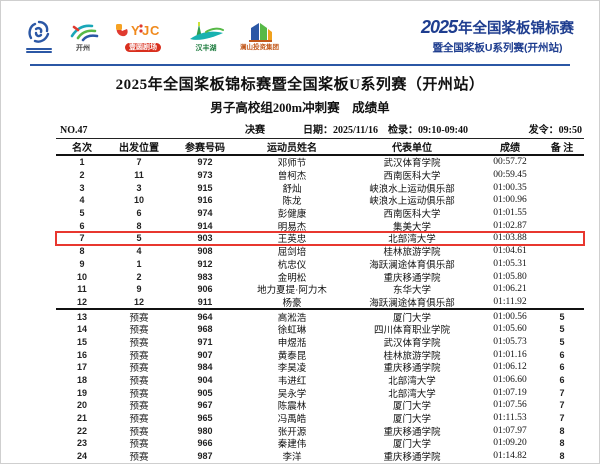  What do you see at coordinates (510, 341) in the screenshot?
I see `result-time-cell: 01:05.73` at bounding box center [510, 341].